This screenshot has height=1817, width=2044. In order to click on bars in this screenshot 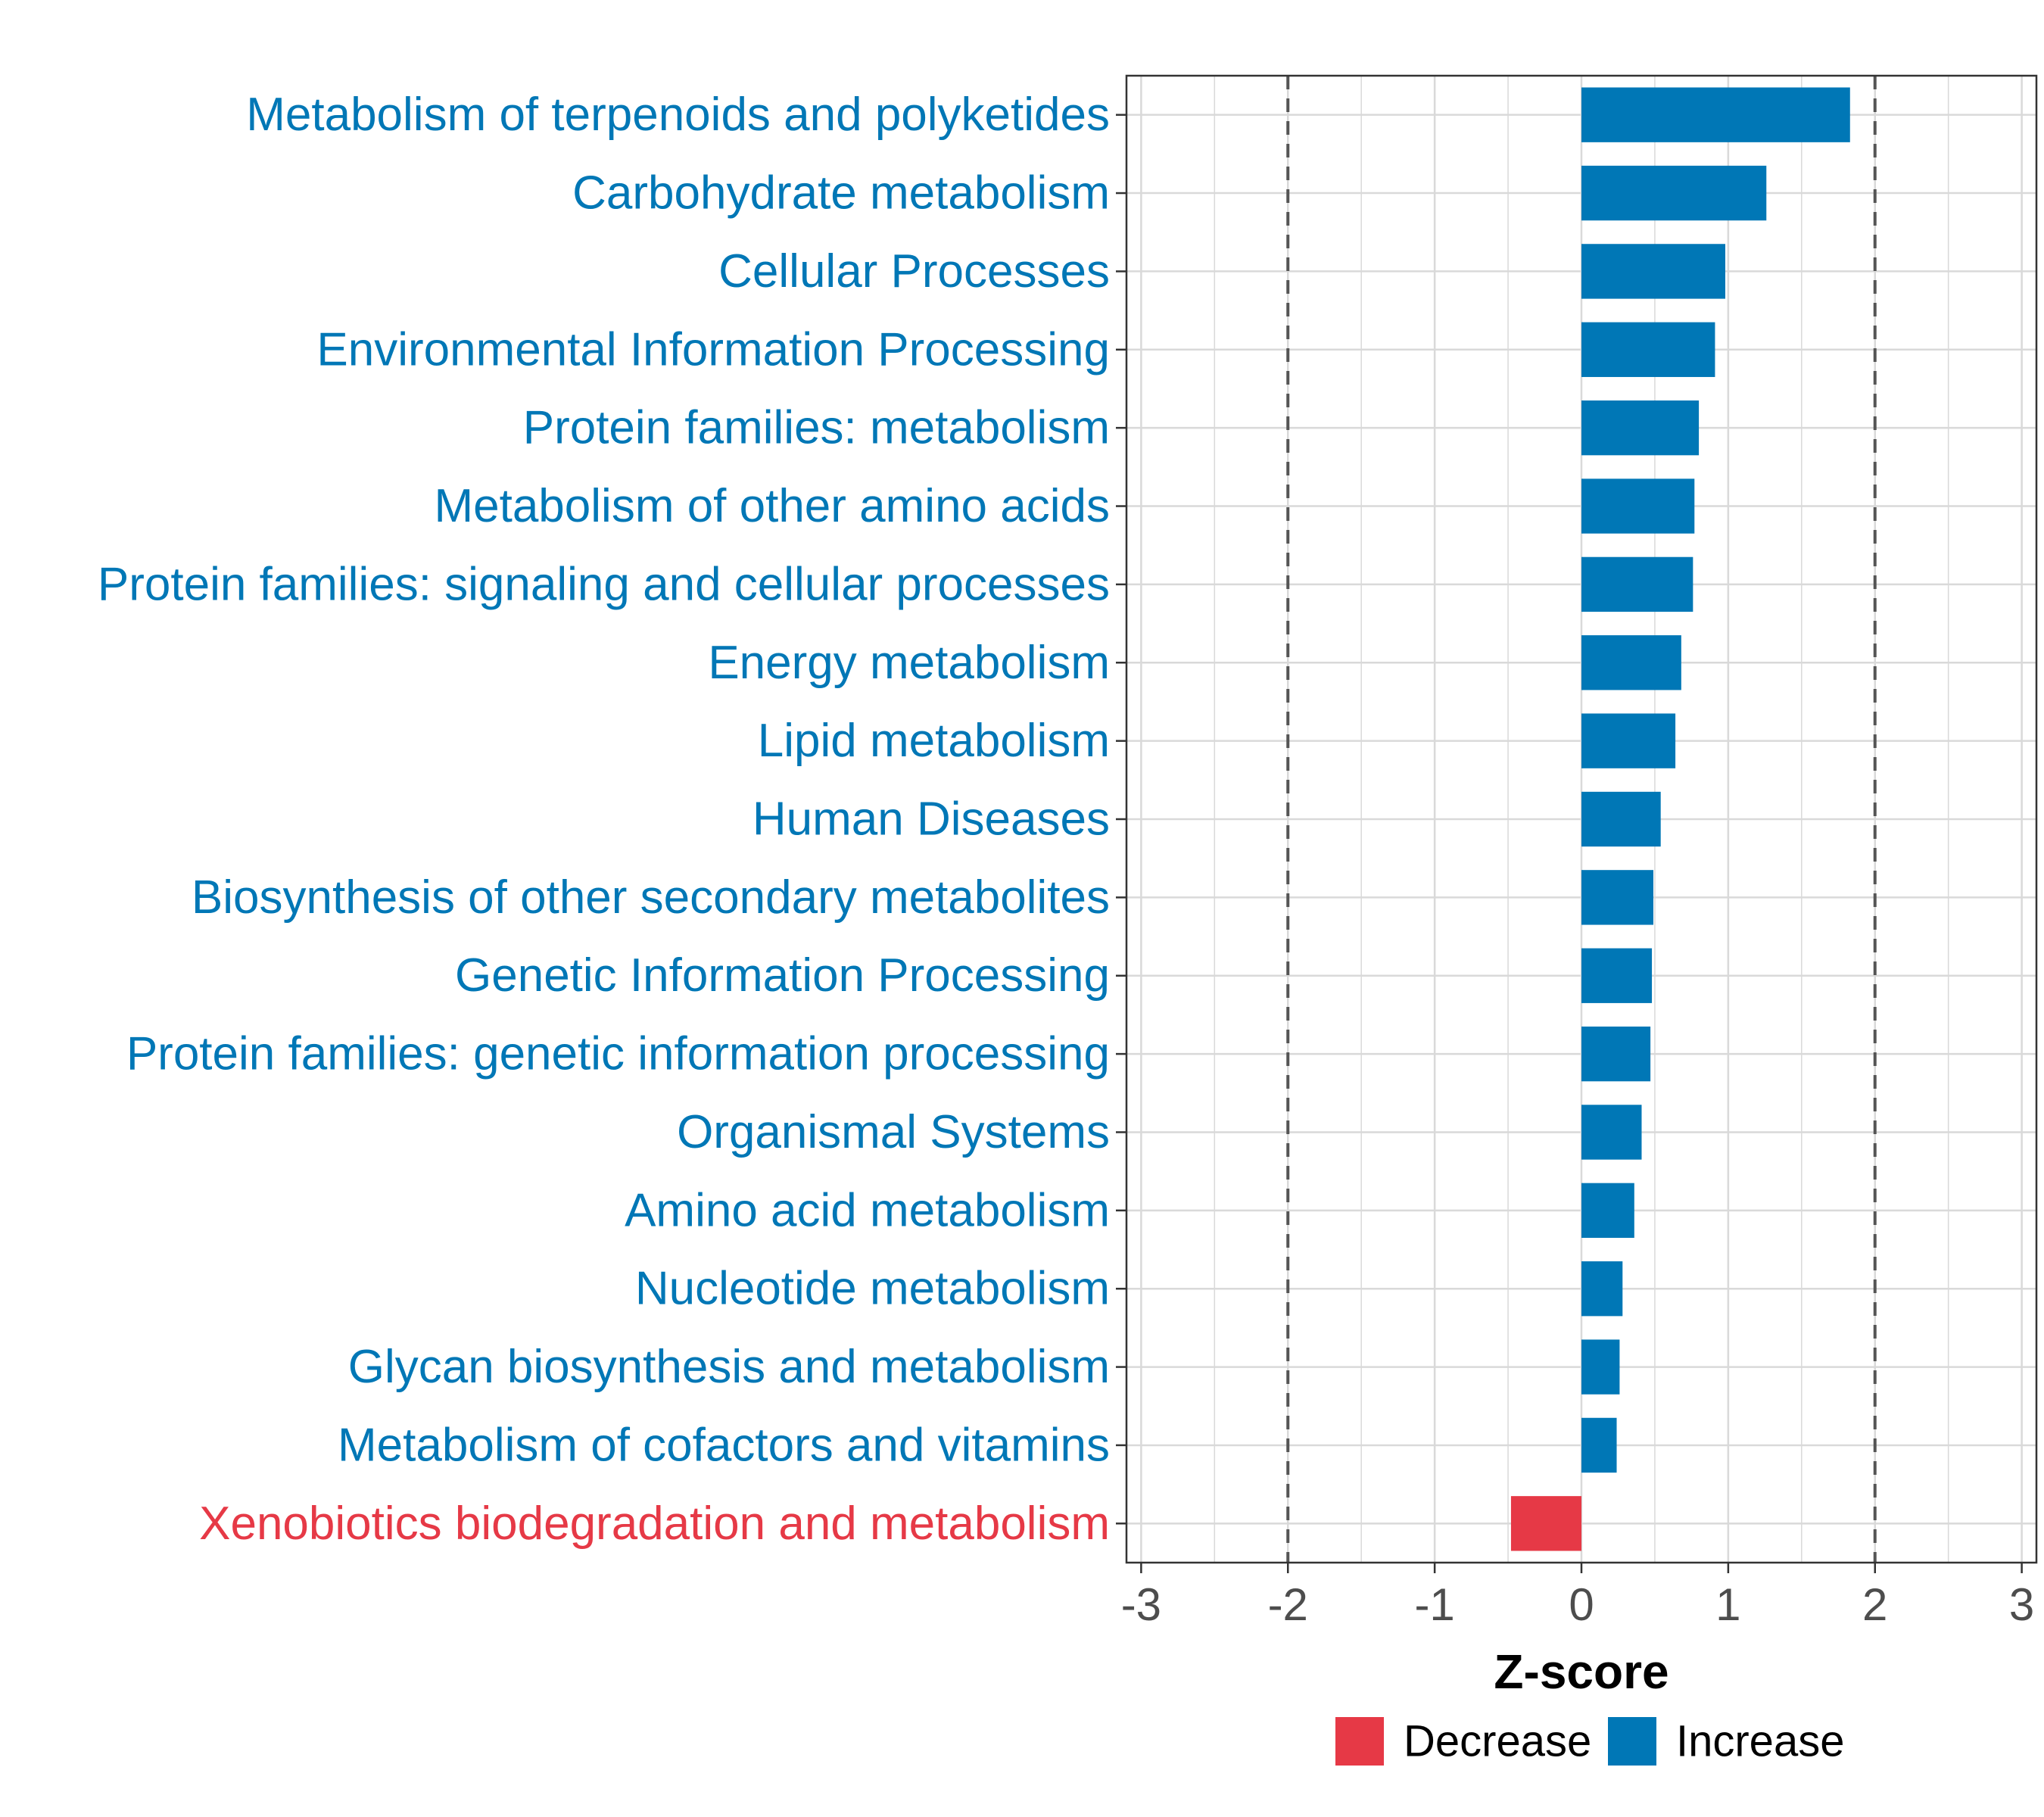, I will do `click(1680, 819)`.